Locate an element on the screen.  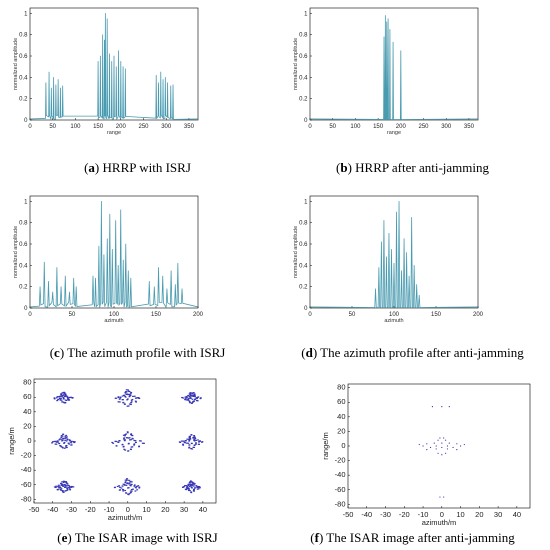
x-tick-label: 40 is located at coordinates (203, 509).